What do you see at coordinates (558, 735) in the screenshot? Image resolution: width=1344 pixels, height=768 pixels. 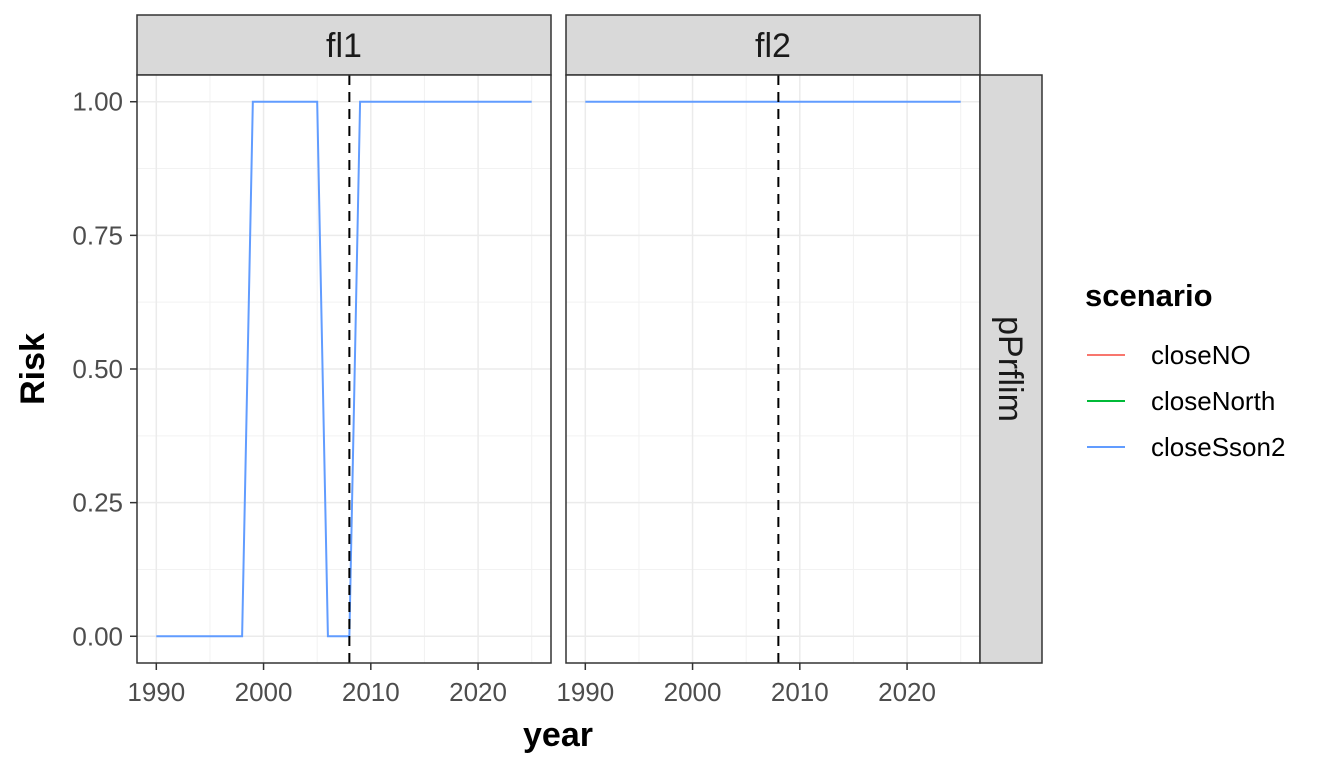 I see `x-axis-title: year` at bounding box center [558, 735].